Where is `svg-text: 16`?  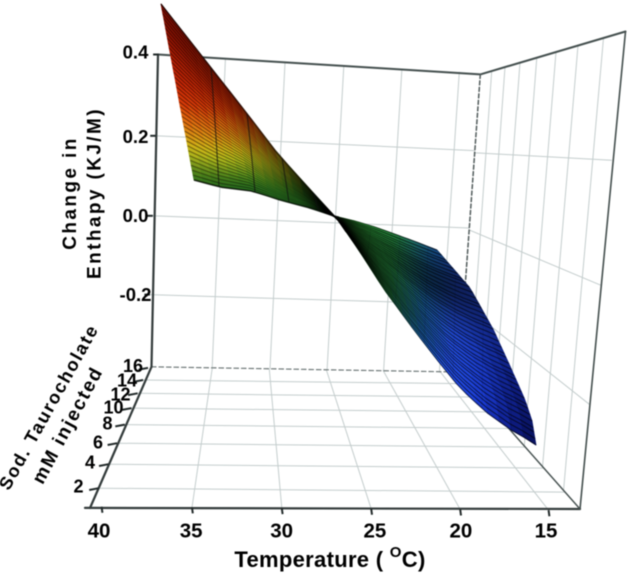 svg-text: 16 is located at coordinates (133, 366).